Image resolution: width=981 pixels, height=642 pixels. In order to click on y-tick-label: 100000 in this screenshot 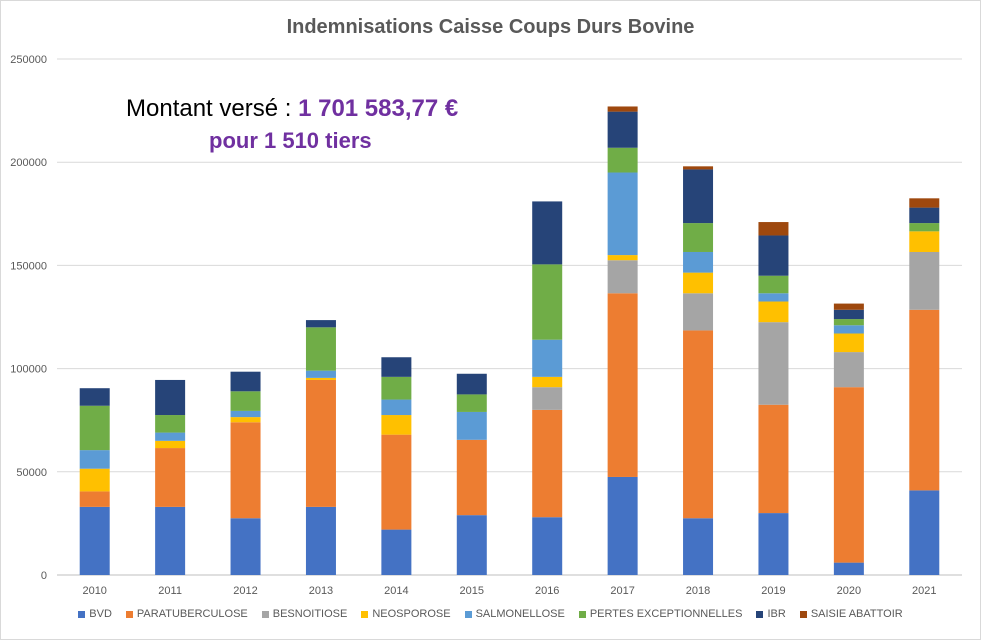, I will do `click(28, 370)`.